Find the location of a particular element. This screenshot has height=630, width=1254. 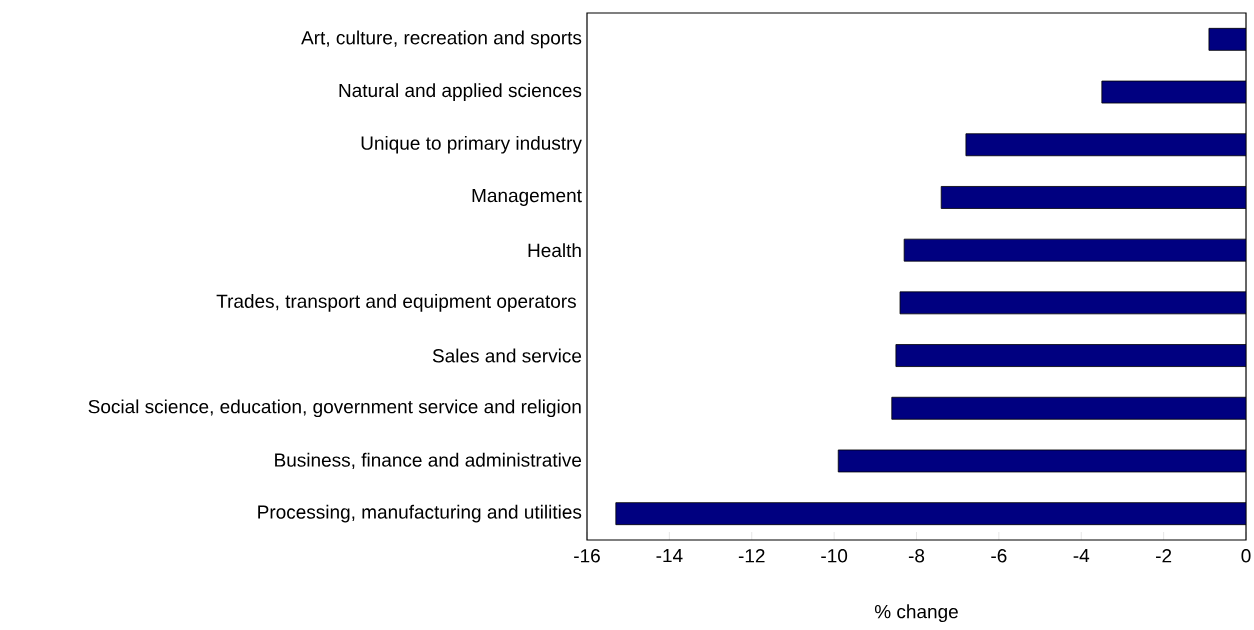

x-tick-label: -4 is located at coordinates (1081, 556).